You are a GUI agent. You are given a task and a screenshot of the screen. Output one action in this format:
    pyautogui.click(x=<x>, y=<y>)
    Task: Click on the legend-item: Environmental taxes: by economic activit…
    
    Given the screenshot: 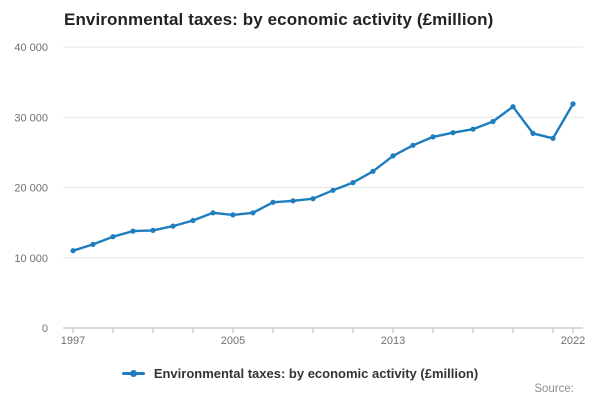 What is the action you would take?
    pyautogui.click(x=300, y=373)
    